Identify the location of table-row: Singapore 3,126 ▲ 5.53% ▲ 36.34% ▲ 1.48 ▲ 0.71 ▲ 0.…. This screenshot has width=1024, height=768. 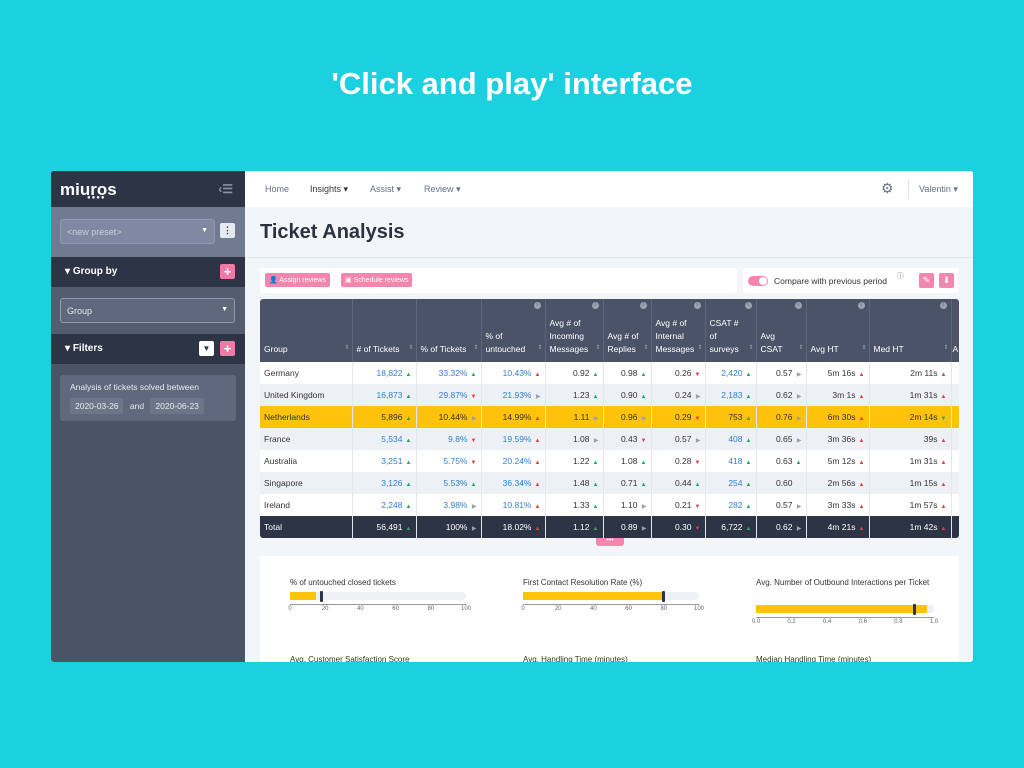
(609, 483).